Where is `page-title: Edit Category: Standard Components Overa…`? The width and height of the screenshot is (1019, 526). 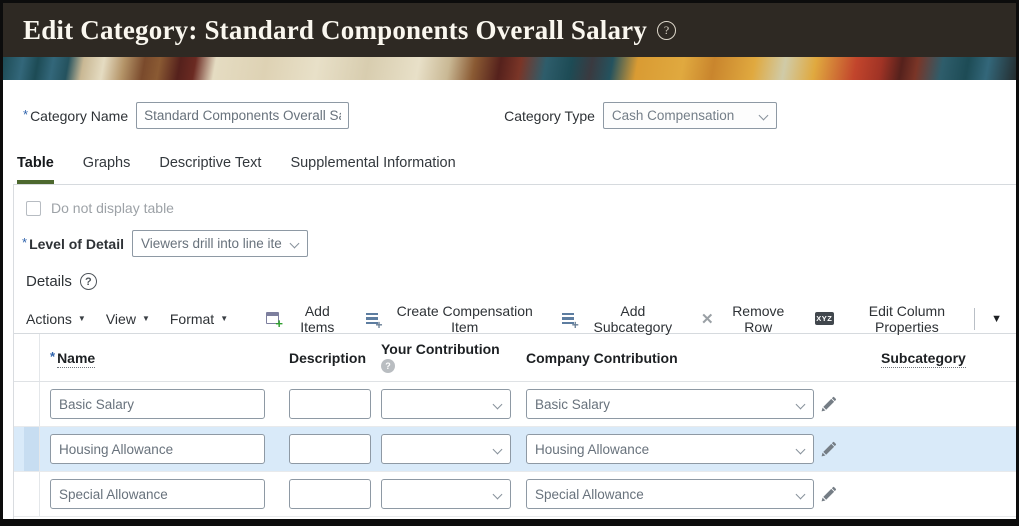 page-title: Edit Category: Standard Components Overa… is located at coordinates (335, 29).